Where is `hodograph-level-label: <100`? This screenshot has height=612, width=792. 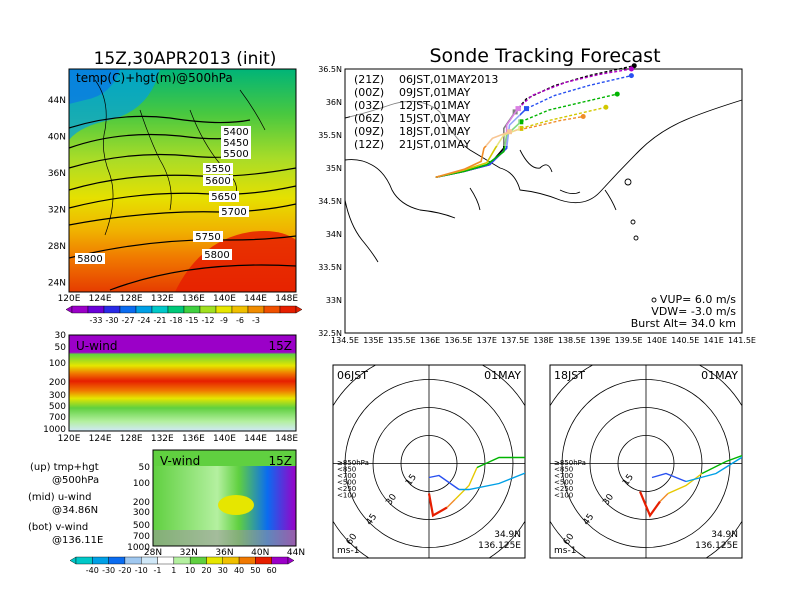
hodograph-level-label: <100 is located at coordinates (346, 496).